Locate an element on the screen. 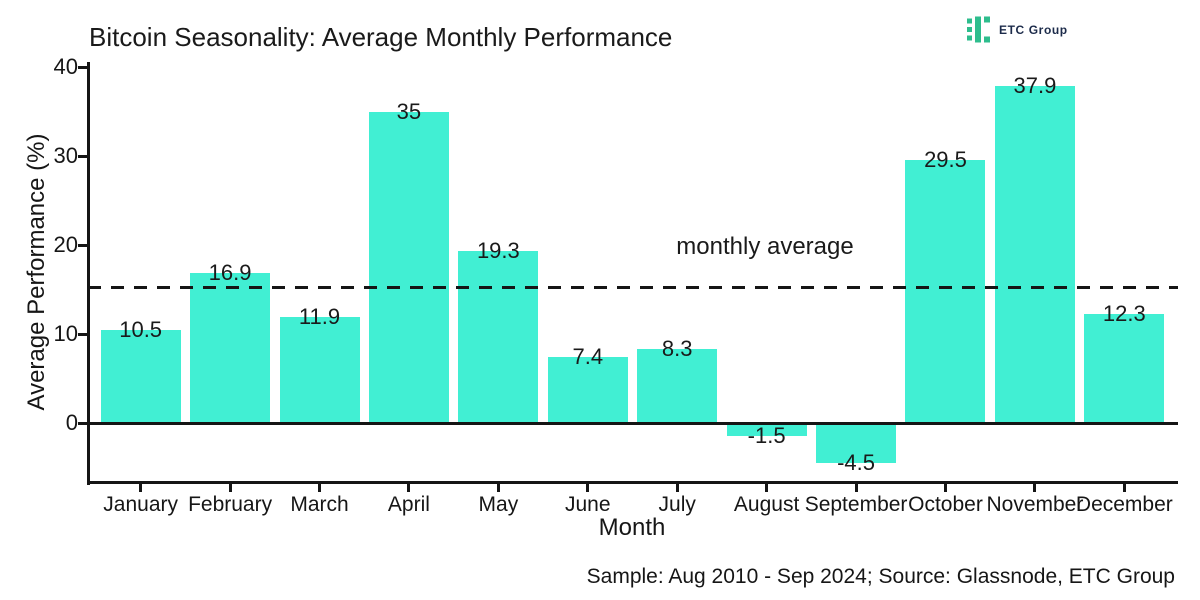 The width and height of the screenshot is (1200, 600). monthly-average-label: monthly average is located at coordinates (765, 246).